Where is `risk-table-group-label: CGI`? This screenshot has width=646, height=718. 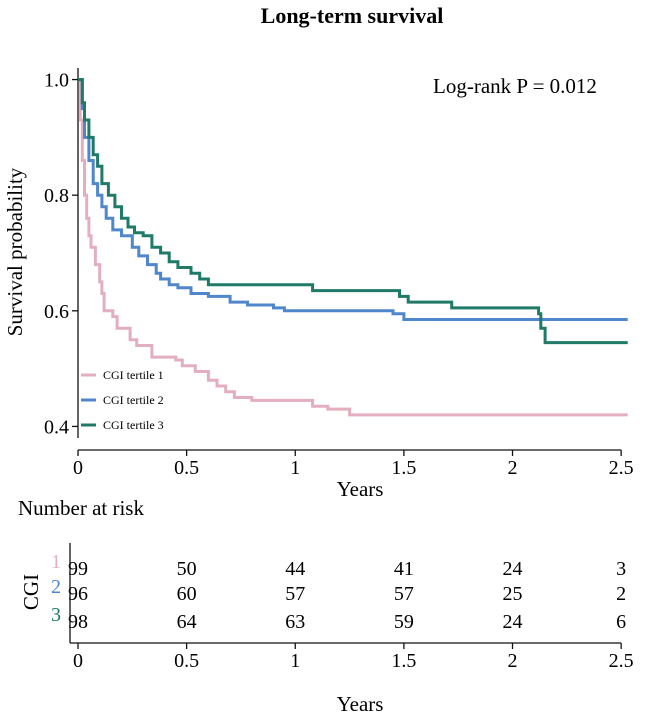
risk-table-group-label: CGI is located at coordinates (31, 592).